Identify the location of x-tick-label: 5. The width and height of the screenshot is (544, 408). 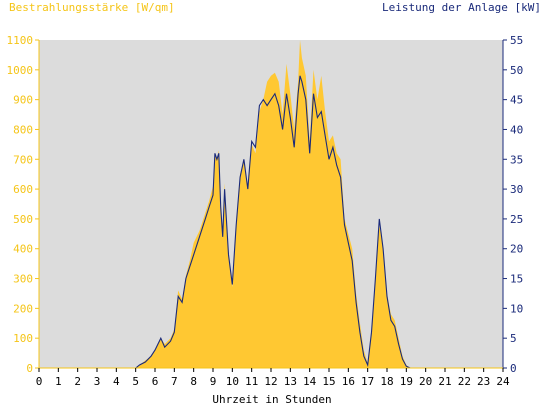
(135, 381).